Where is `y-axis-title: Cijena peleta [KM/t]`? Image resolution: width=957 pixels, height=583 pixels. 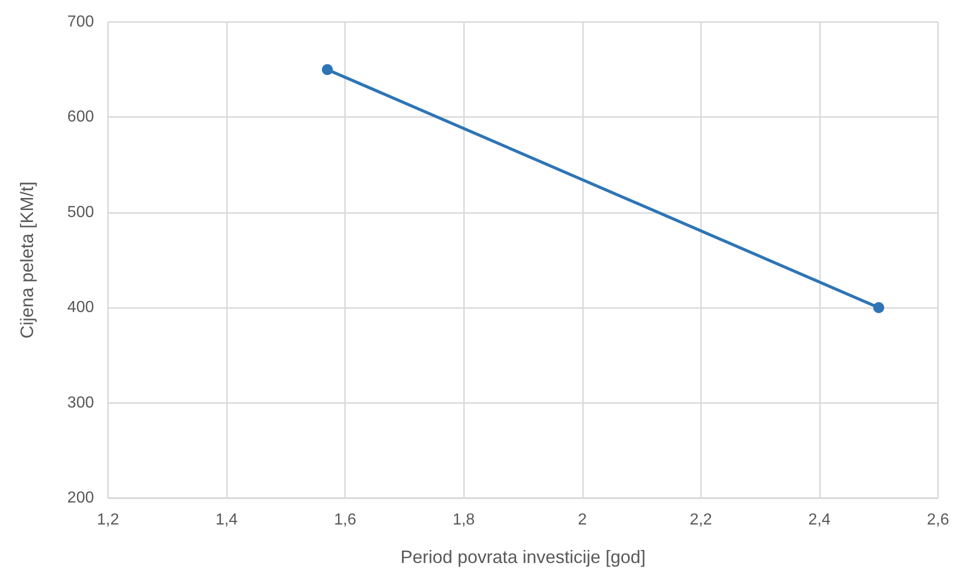
y-axis-title: Cijena peleta [KM/t] is located at coordinates (27, 260).